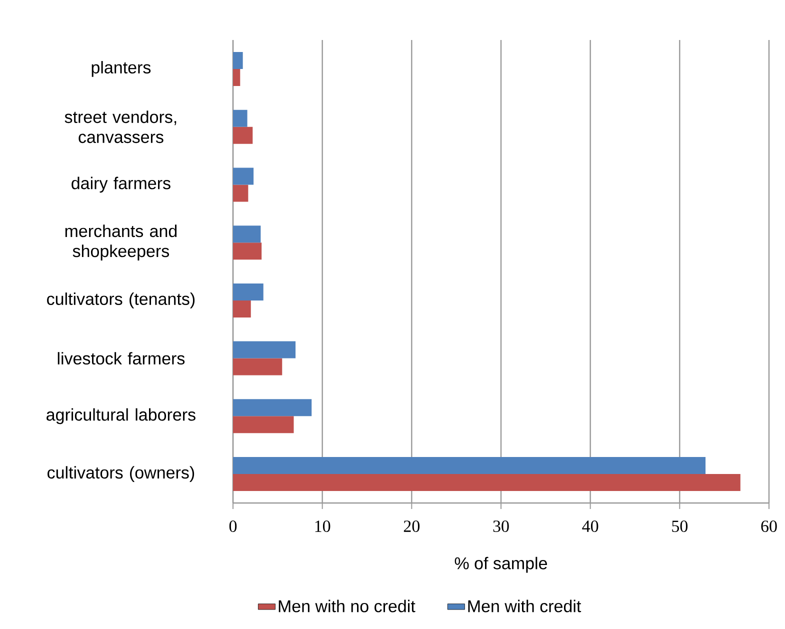 The height and width of the screenshot is (629, 785). What do you see at coordinates (121, 184) in the screenshot?
I see `y-tick-label: dairy farmers` at bounding box center [121, 184].